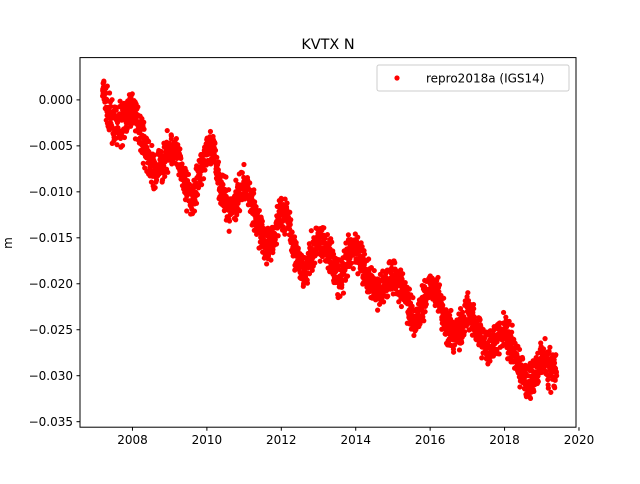 This screenshot has width=640, height=484. I want to click on y-tick-label: −0.010, so click(51, 192).